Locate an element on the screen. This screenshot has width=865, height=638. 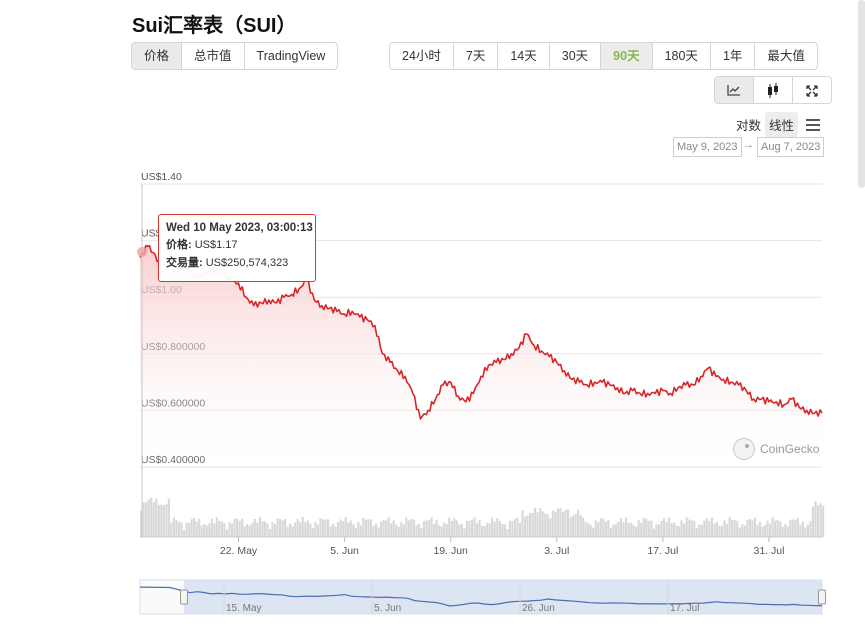
tooltip-price-label: 价格: is located at coordinates (179, 245).